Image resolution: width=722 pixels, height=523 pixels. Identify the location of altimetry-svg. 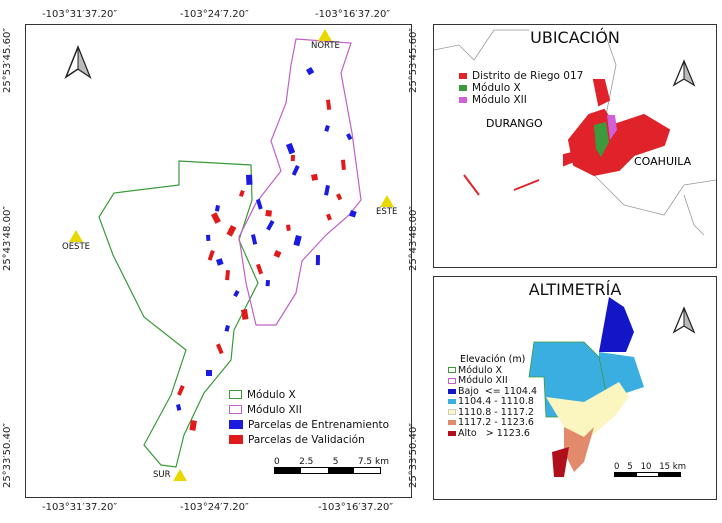
(612, 387).